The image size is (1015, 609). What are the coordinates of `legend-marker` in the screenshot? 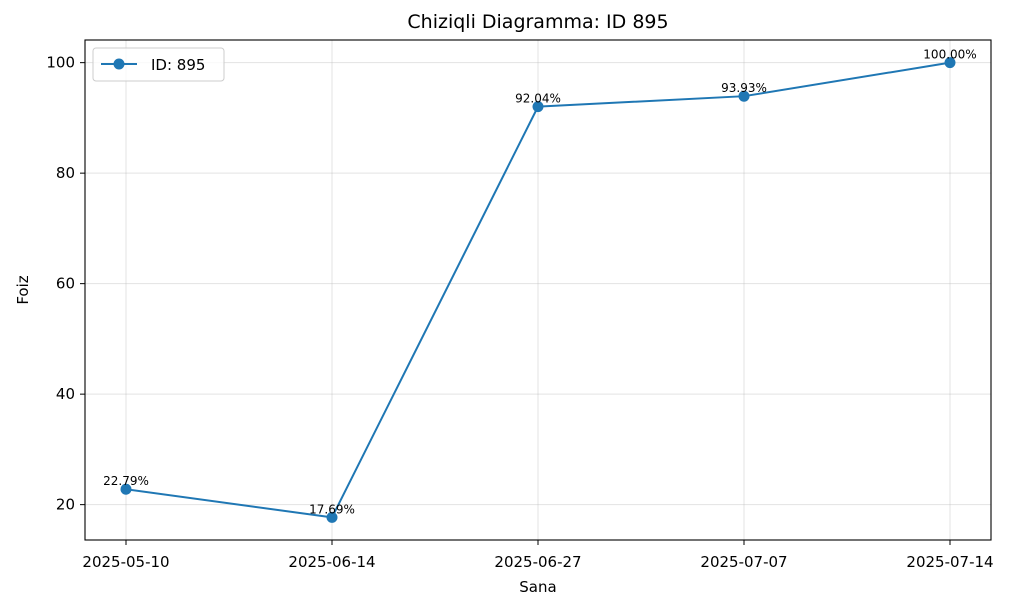 It's located at (119, 64).